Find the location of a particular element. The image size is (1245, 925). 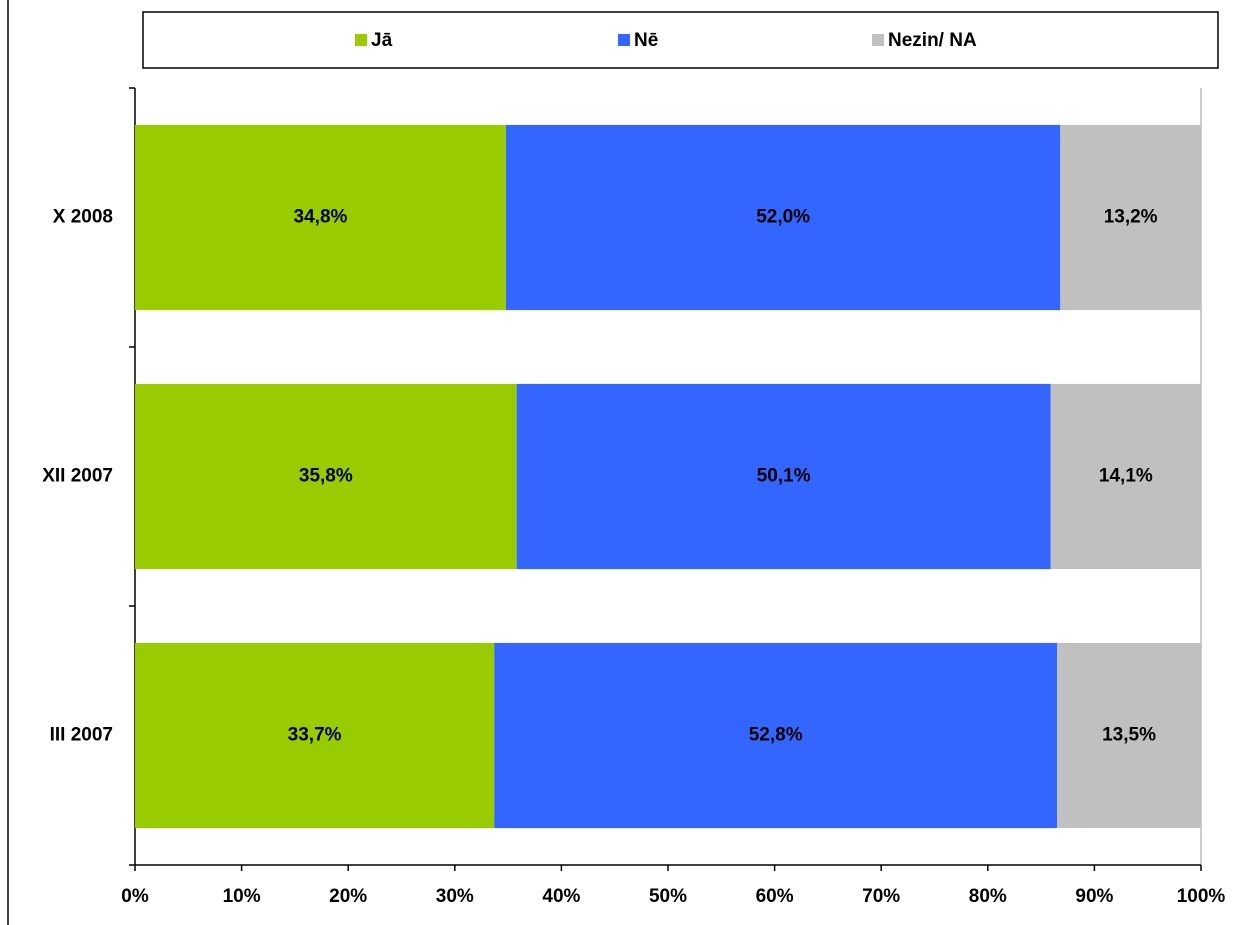

x-tick-label: 40% is located at coordinates (561, 896).